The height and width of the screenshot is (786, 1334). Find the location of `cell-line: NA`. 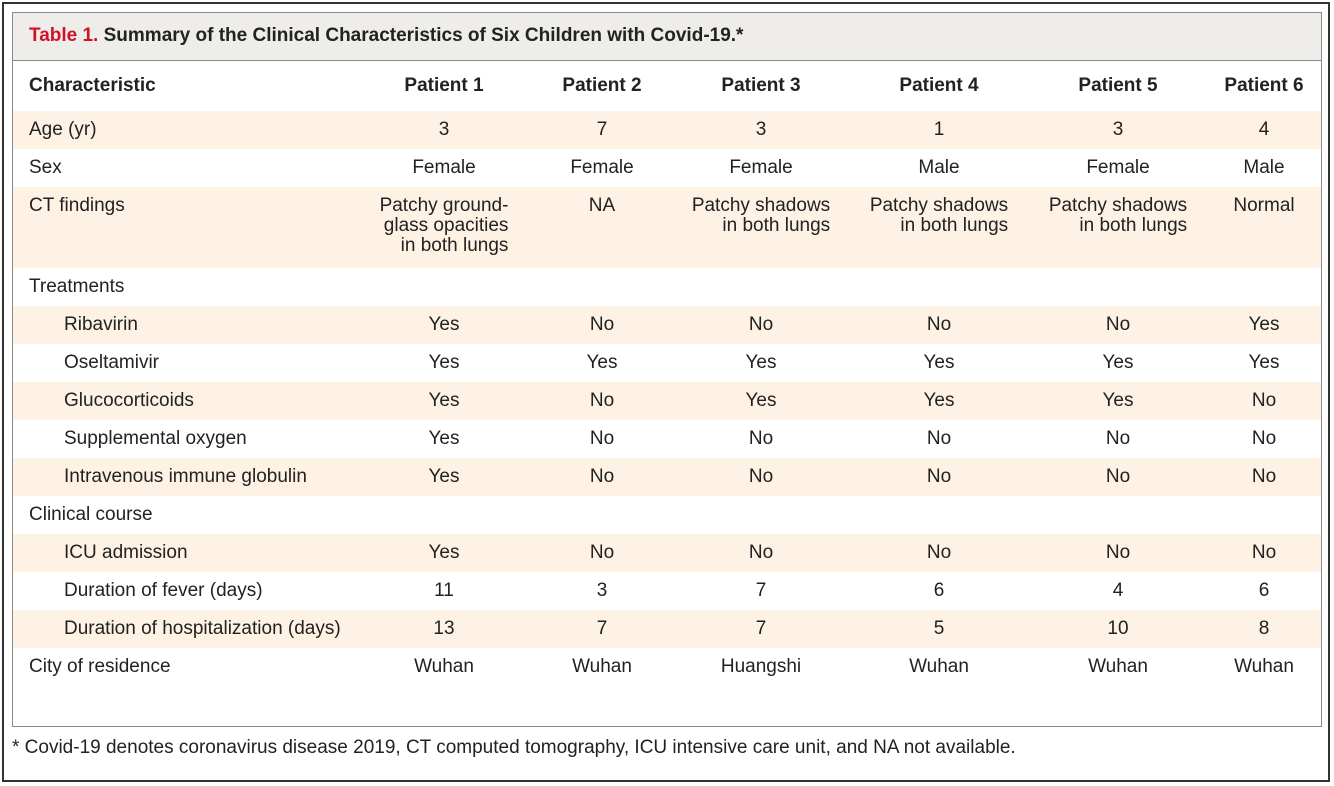

cell-line: NA is located at coordinates (602, 205).